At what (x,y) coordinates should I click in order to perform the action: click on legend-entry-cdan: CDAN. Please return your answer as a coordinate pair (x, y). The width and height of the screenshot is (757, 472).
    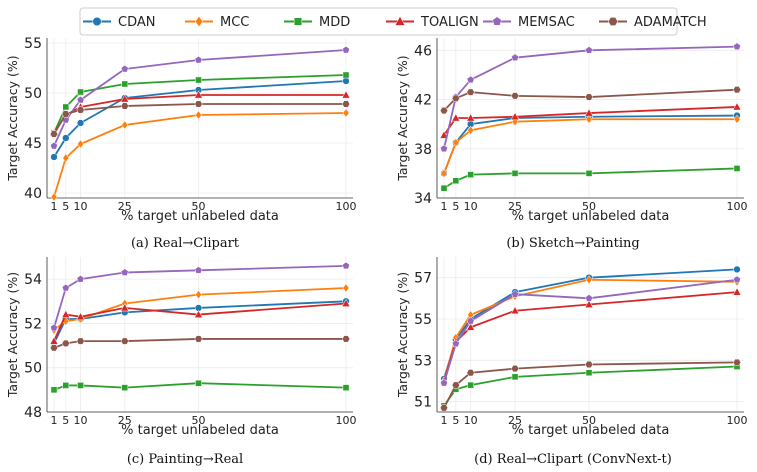
    Looking at the image, I should click on (119, 22).